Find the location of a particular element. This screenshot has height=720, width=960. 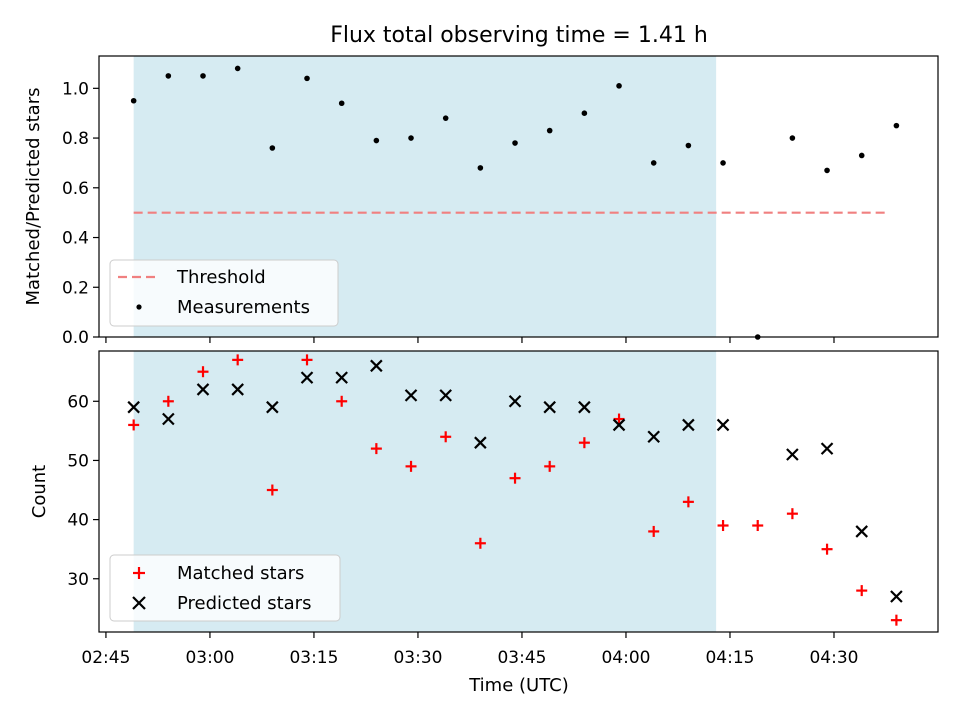

ratio-legend: Threshold Measurements is located at coordinates (224, 293).